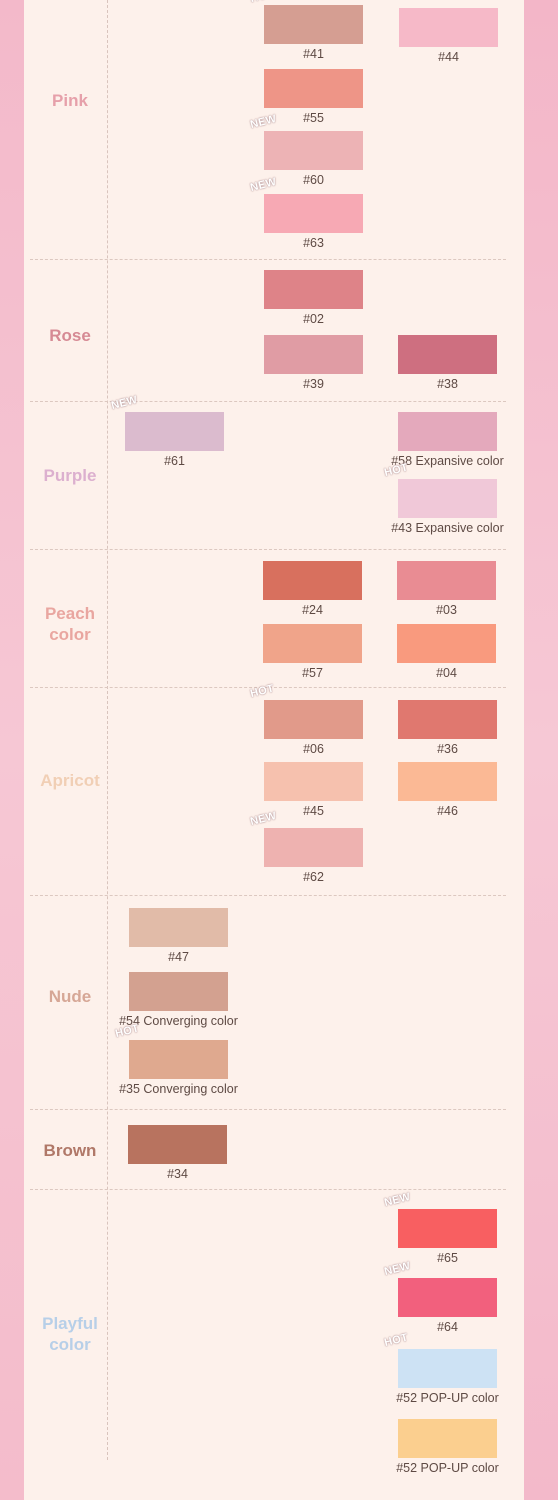 This screenshot has height=1500, width=558. Describe the element at coordinates (174, 461) in the screenshot. I see `swatch-label: #61` at that location.